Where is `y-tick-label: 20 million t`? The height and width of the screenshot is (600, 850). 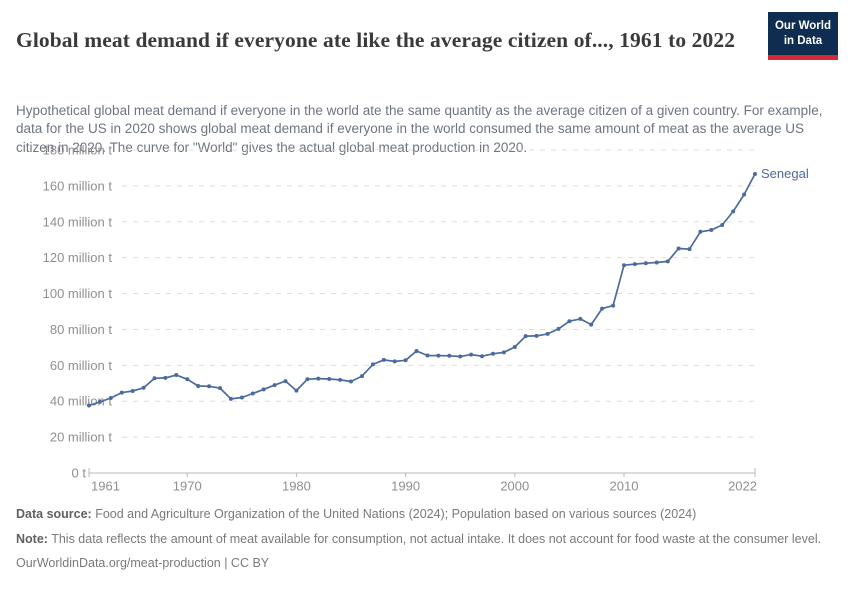
y-tick-label: 20 million t is located at coordinates (81, 437).